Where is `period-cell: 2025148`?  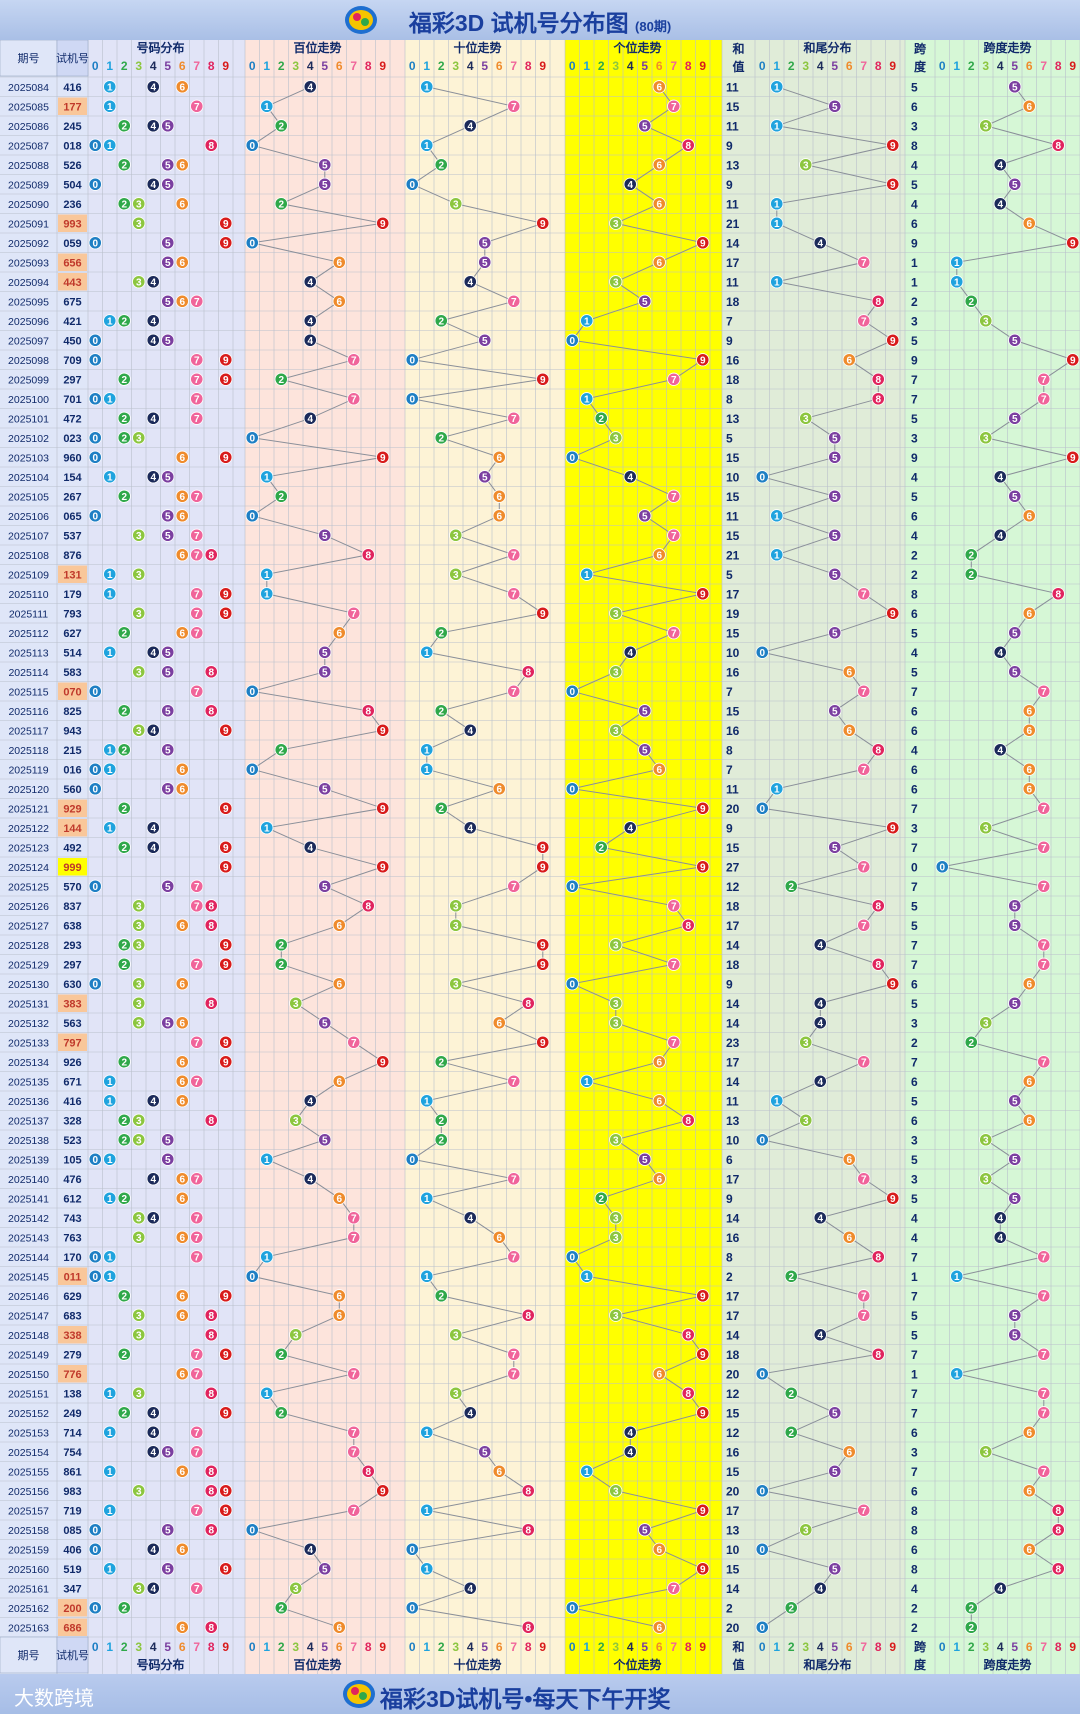 period-cell: 2025148 is located at coordinates (28, 1336).